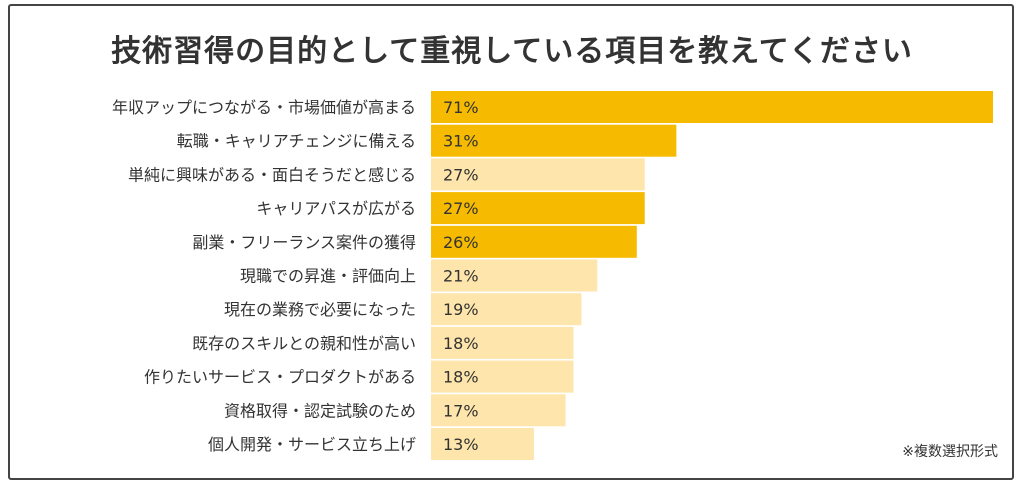 This screenshot has width=1024, height=486. What do you see at coordinates (320, 309) in the screenshot?
I see `category-label: 現在の業務で必要になった` at bounding box center [320, 309].